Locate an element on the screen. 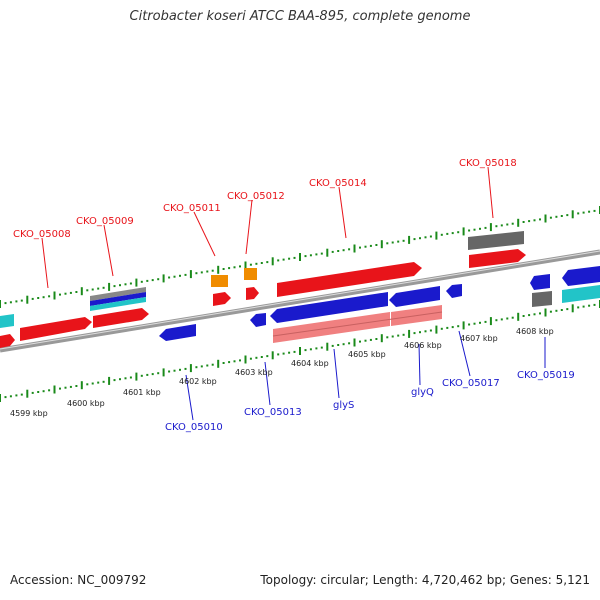 Image resolution: width=600 pixels, height=600 pixels. gene-cko-05018-grey is located at coordinates (496, 240).